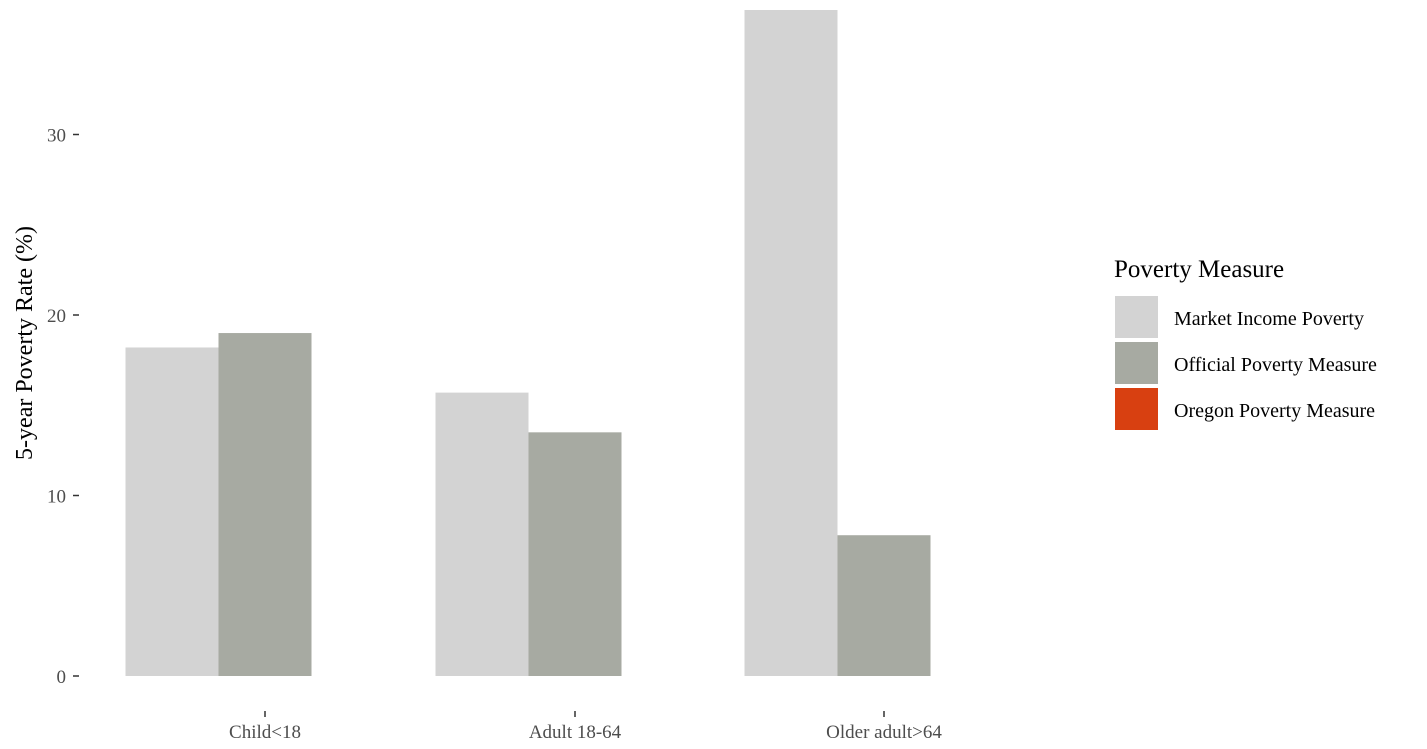 The image size is (1427, 749). What do you see at coordinates (56, 136) in the screenshot?
I see `y-tick-label: 30` at bounding box center [56, 136].